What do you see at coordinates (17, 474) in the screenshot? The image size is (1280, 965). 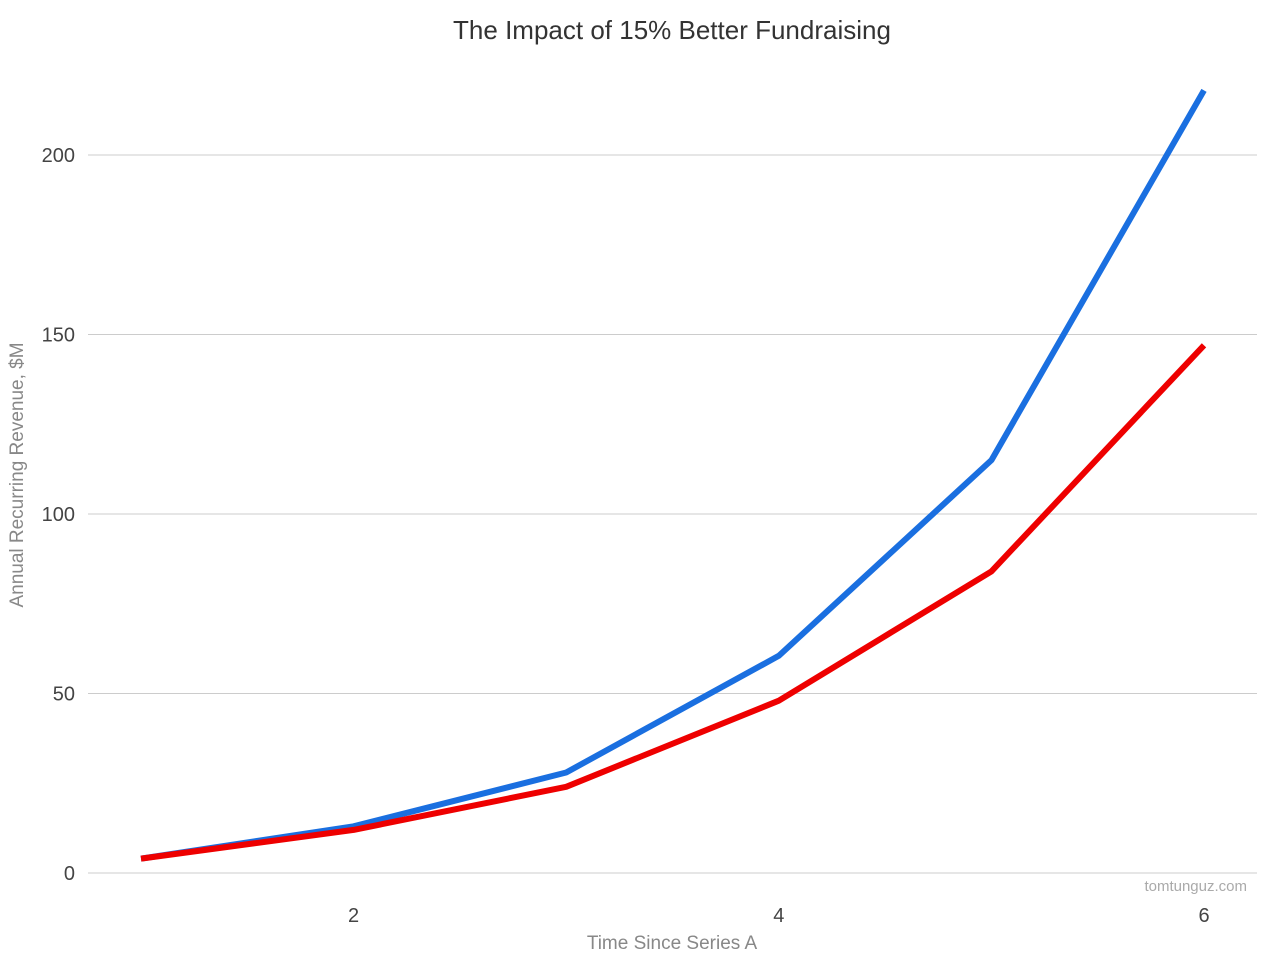 I see `y-axis-title: Annual Recurring Revenue, $M` at bounding box center [17, 474].